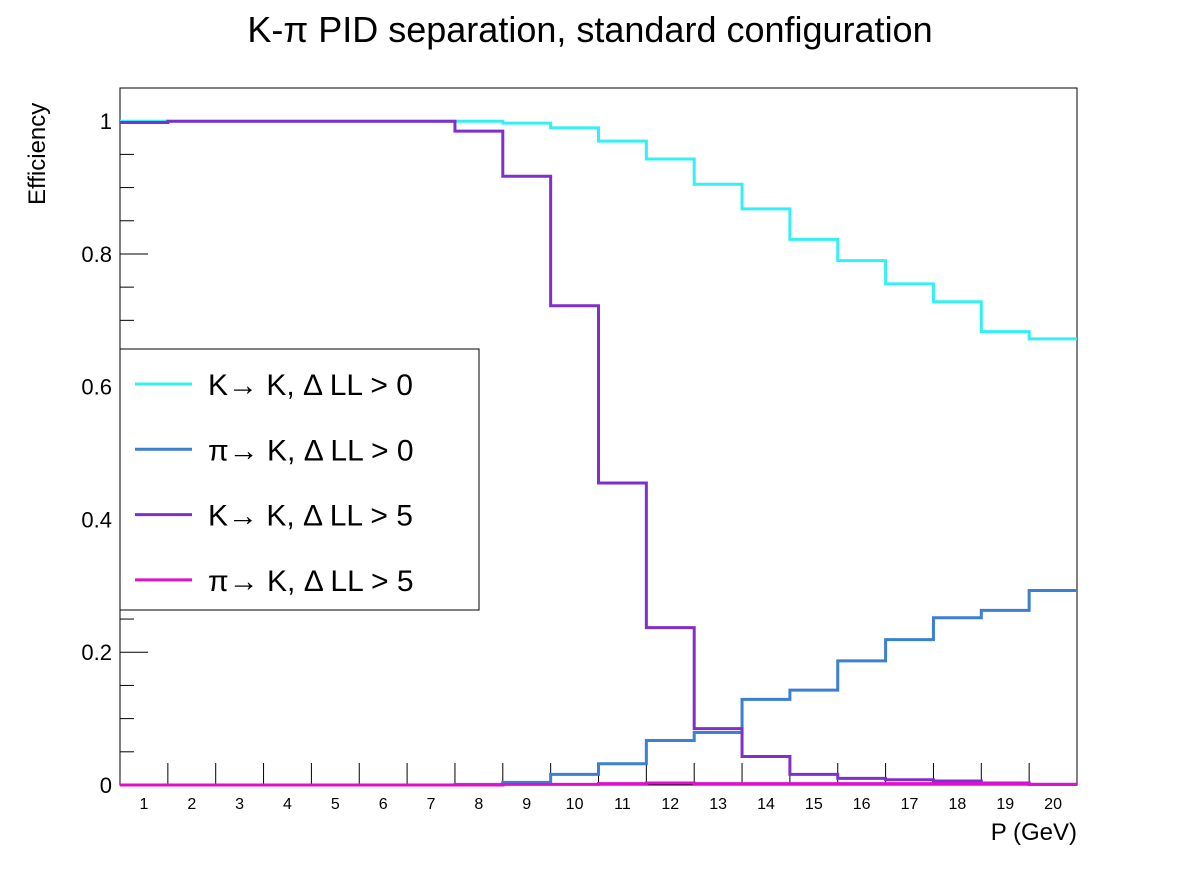 The image size is (1196, 872). Describe the element at coordinates (1034, 832) in the screenshot. I see `x-axis-label: P (GeV)` at that location.